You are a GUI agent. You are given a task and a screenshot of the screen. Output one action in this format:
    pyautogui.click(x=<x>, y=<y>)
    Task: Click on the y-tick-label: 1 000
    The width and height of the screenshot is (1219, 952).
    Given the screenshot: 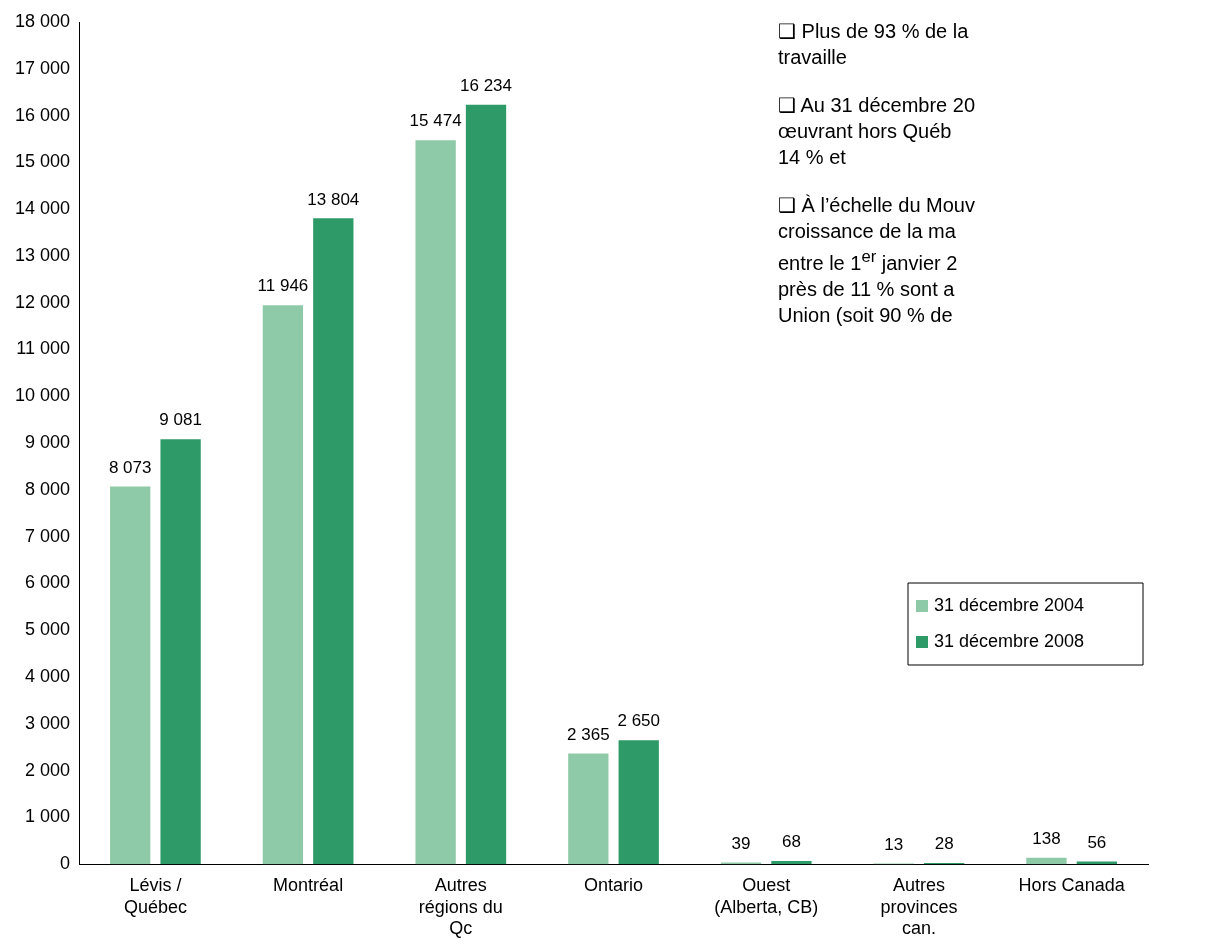 What is the action you would take?
    pyautogui.click(x=48, y=816)
    